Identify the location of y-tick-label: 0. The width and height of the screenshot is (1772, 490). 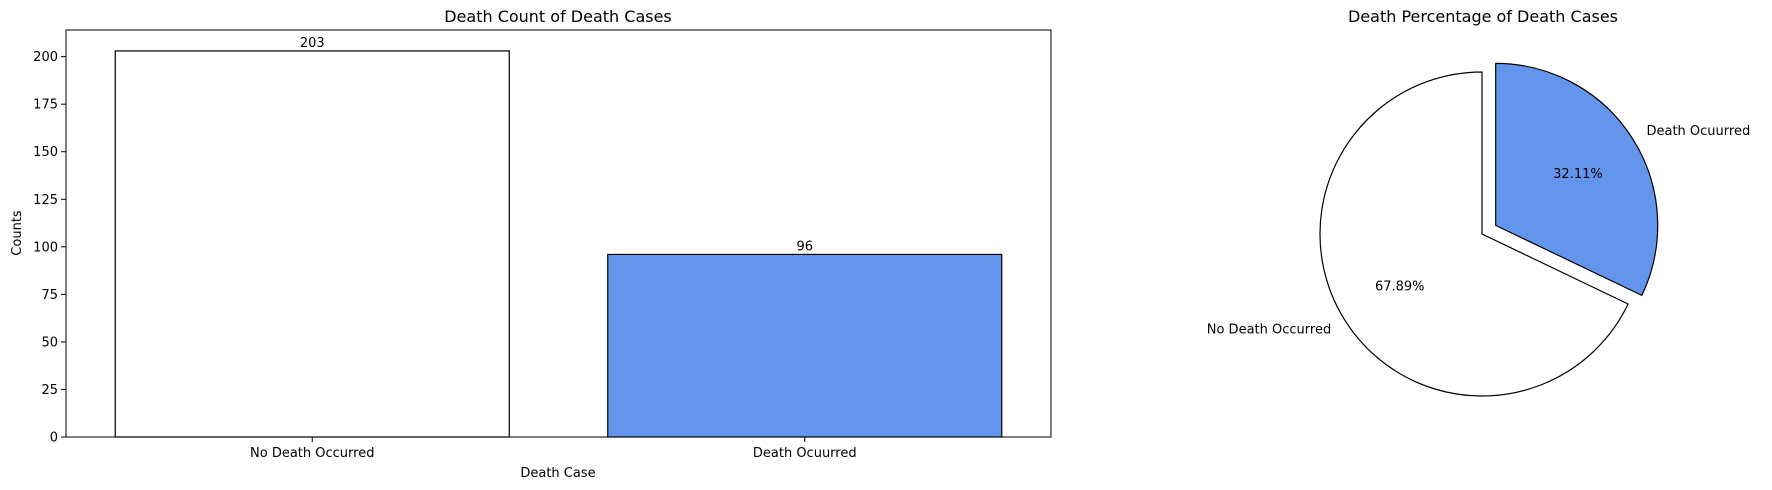
(54, 438).